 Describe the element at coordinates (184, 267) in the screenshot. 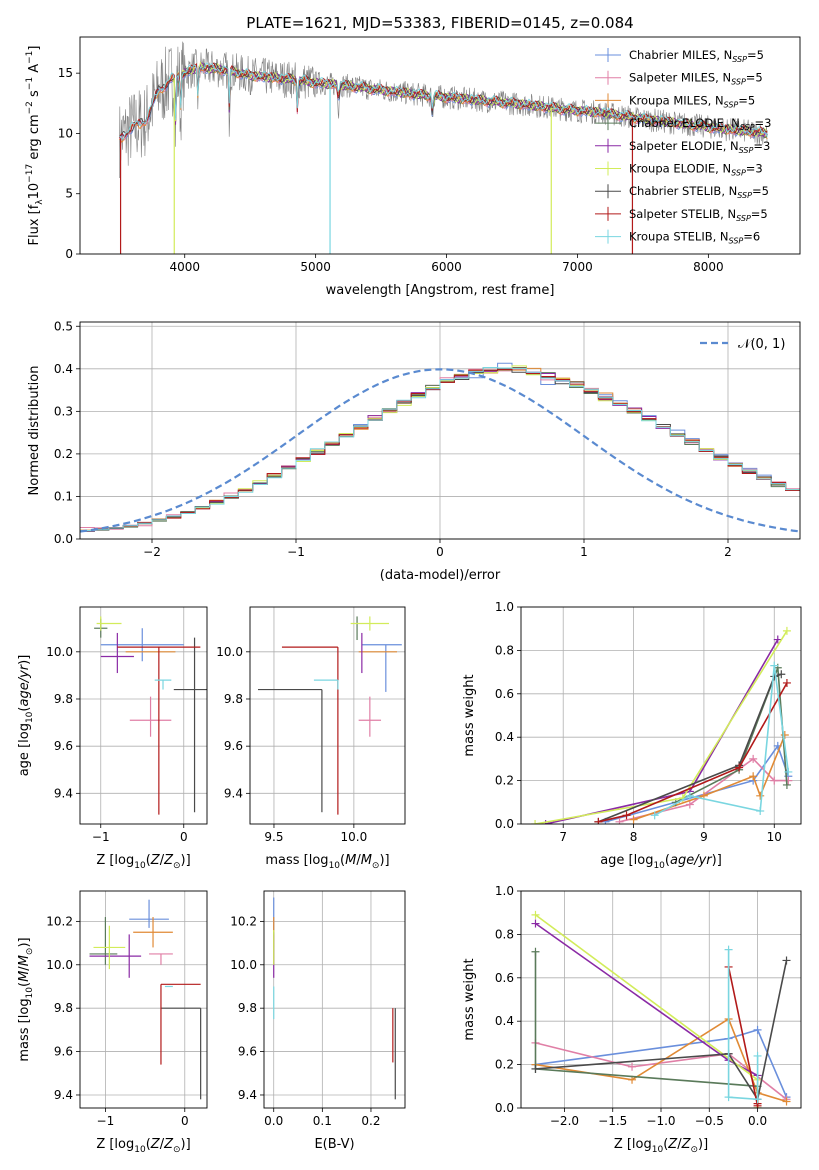

I see `x-tick-label: 4000` at that location.